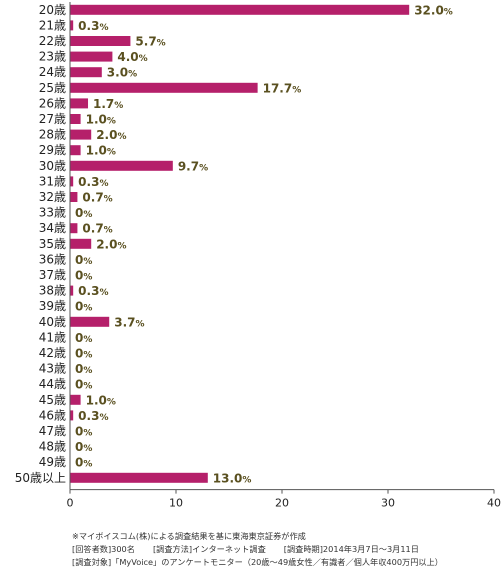 The height and width of the screenshot is (576, 502). What do you see at coordinates (52, 369) in the screenshot?
I see `category-label: 43歳` at bounding box center [52, 369].